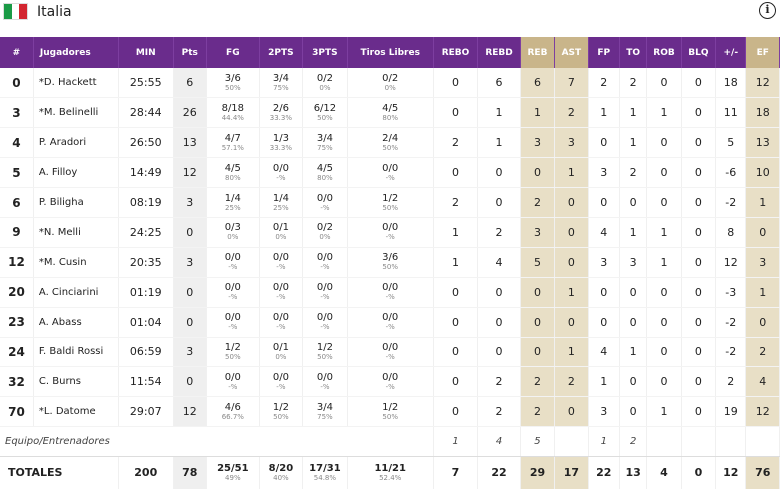 Image resolution: width=780 pixels, height=489 pixels. I want to click on col-header-2pts: 2PTS, so click(281, 52).